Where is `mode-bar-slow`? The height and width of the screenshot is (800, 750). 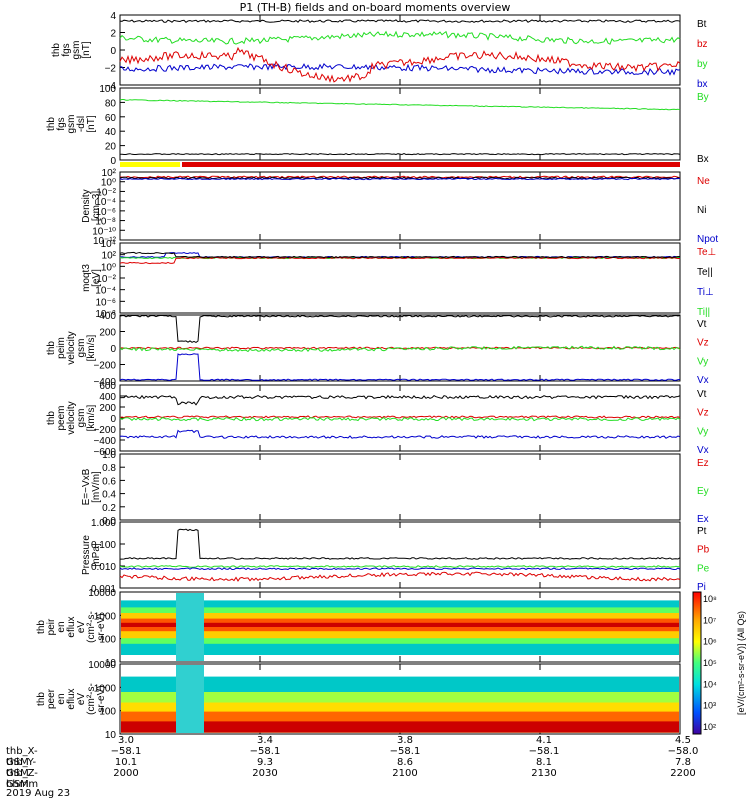 mode-bar-slow is located at coordinates (150, 164).